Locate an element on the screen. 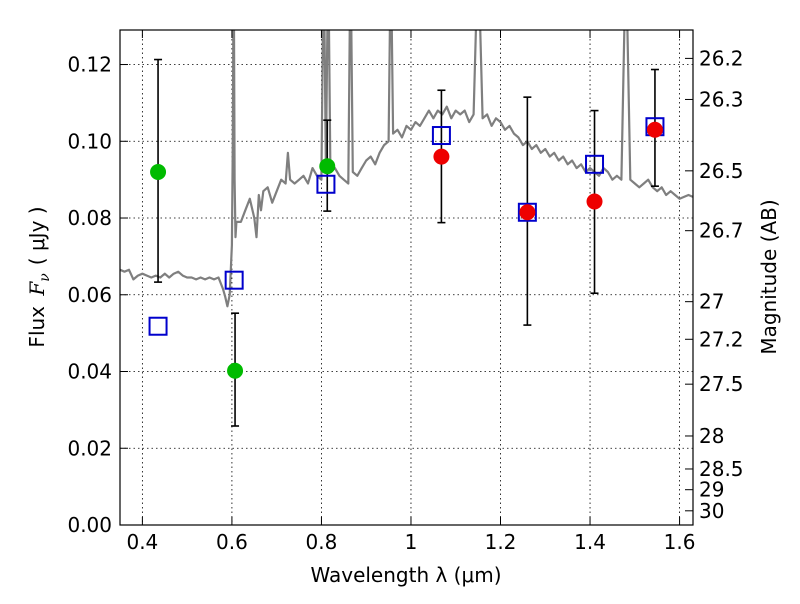 Image resolution: width=800 pixels, height=604 pixels. right-tick-label: 26.5 is located at coordinates (721, 171).